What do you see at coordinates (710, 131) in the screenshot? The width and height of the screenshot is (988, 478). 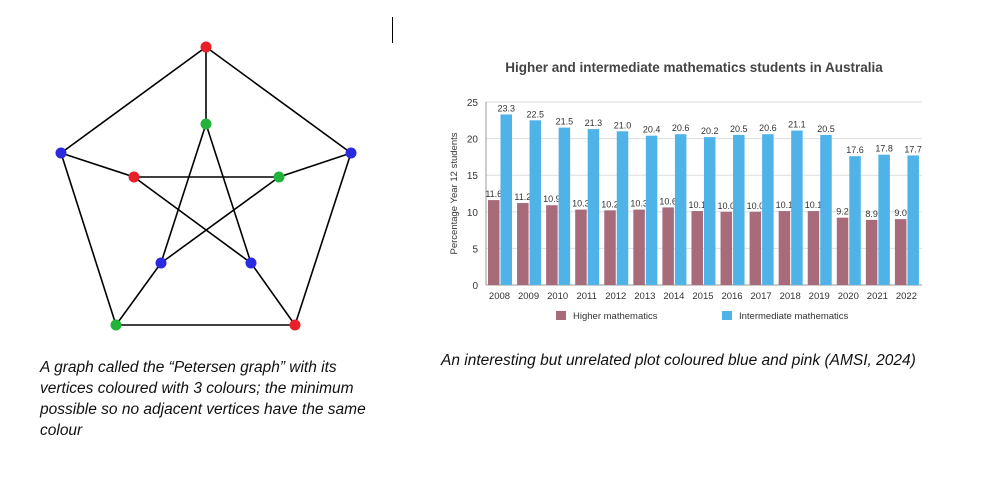 I see `data-label: 20.2` at bounding box center [710, 131].